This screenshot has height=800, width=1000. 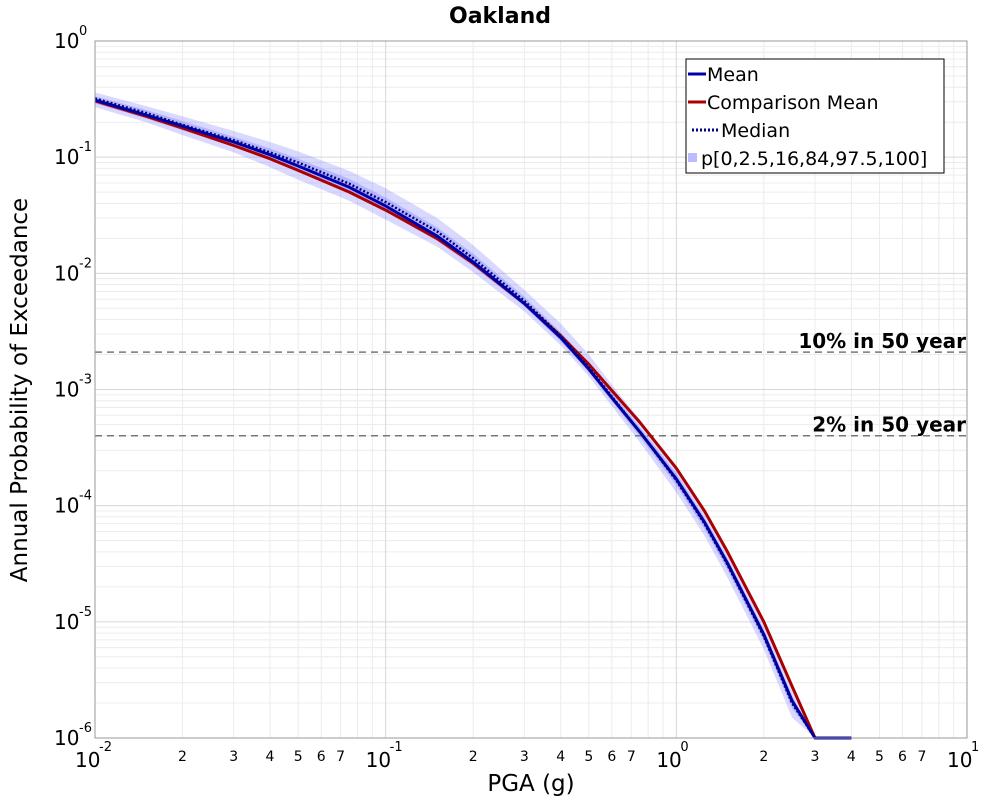 I want to click on legend-label-mean: Mean, so click(x=733, y=75).